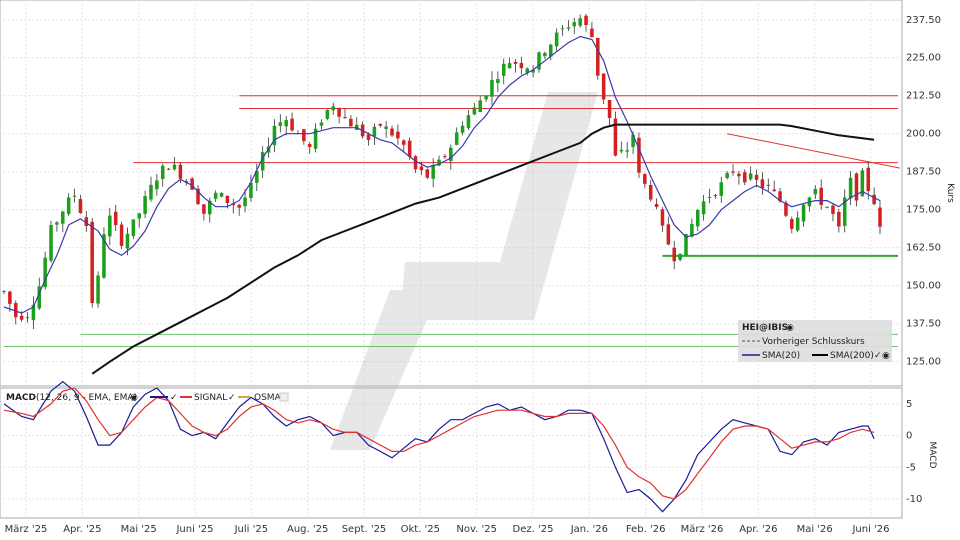  What do you see at coordinates (886, 356) in the screenshot?
I see `legend-config-icon: ◉` at bounding box center [886, 356].